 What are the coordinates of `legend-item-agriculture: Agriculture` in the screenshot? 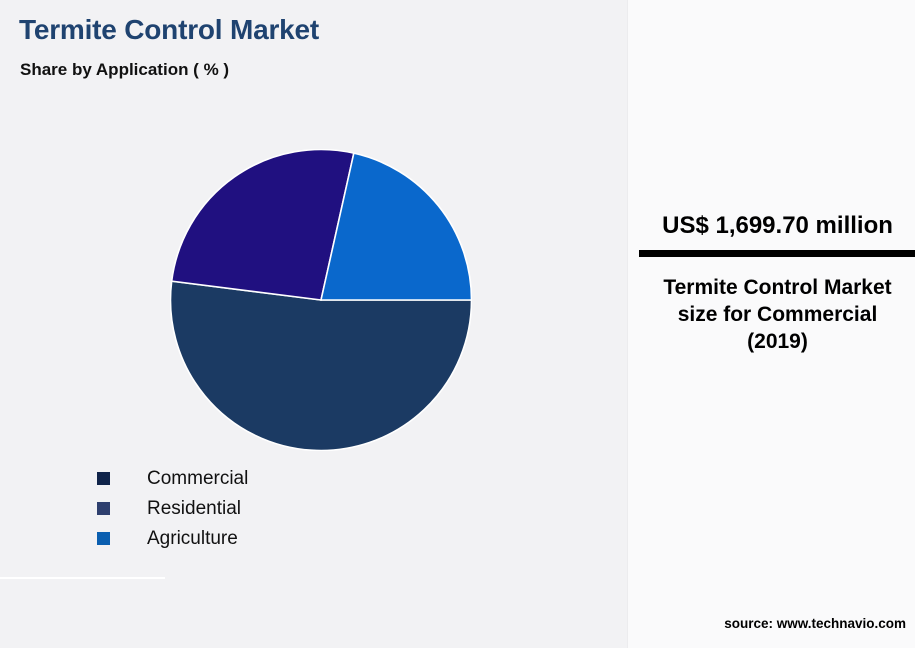 It's located at (307, 538).